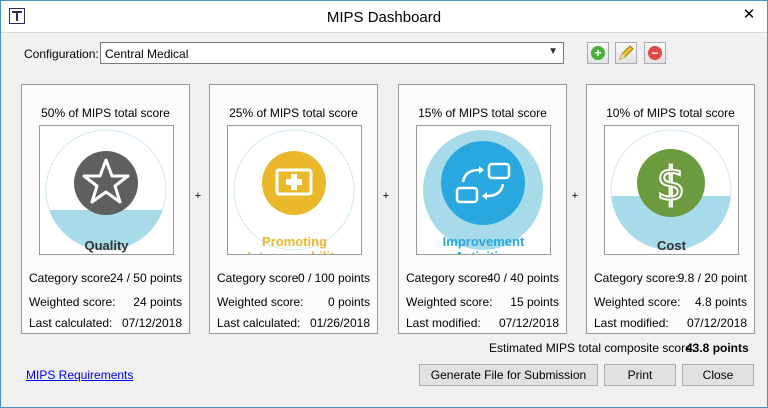 The width and height of the screenshot is (768, 408). I want to click on row-value: 40 / 40 points, so click(522, 278).